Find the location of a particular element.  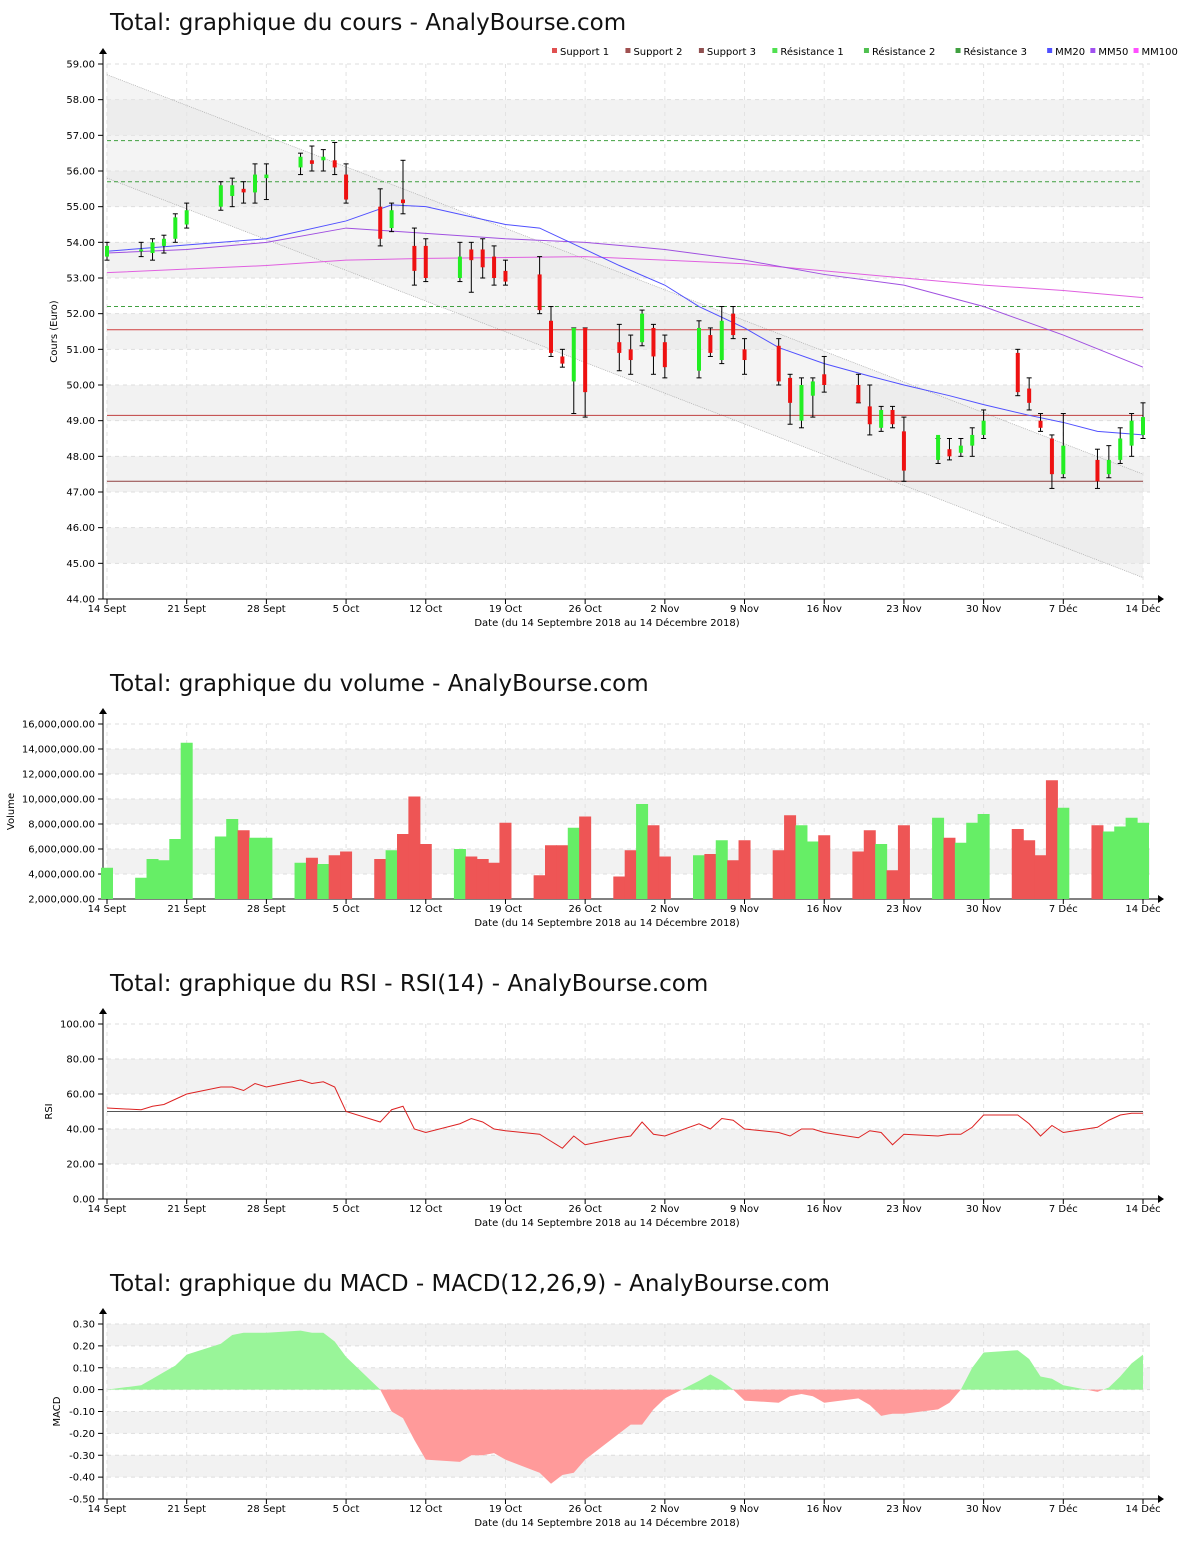

y-tick-label: 0.00 is located at coordinates (84, 1200).